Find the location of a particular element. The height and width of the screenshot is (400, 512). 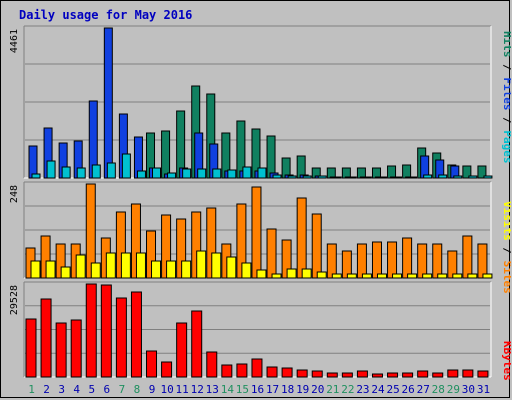

x-tick-label-day-26: 26 is located at coordinates (408, 389).